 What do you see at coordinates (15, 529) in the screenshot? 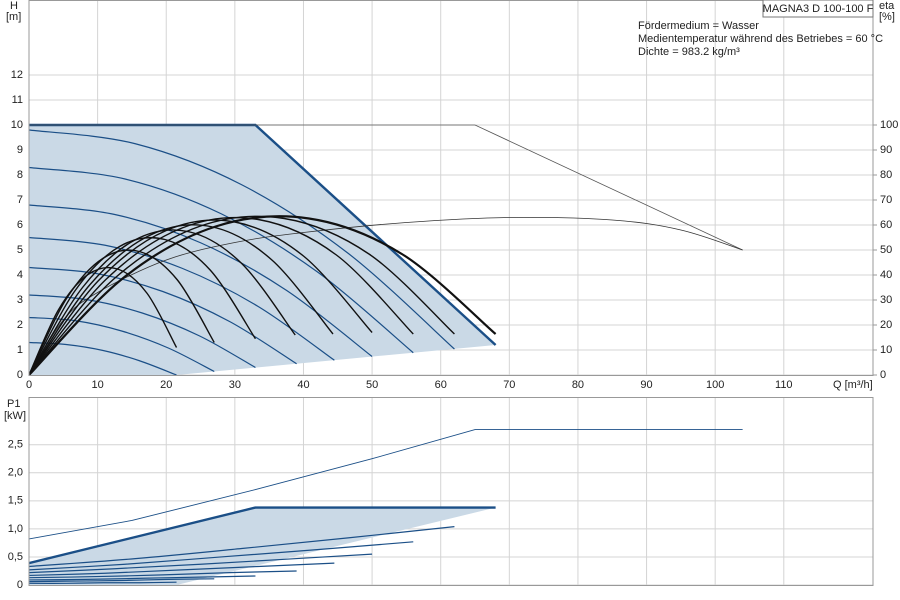
I see `y-tick-label: 1,0` at bounding box center [15, 529].